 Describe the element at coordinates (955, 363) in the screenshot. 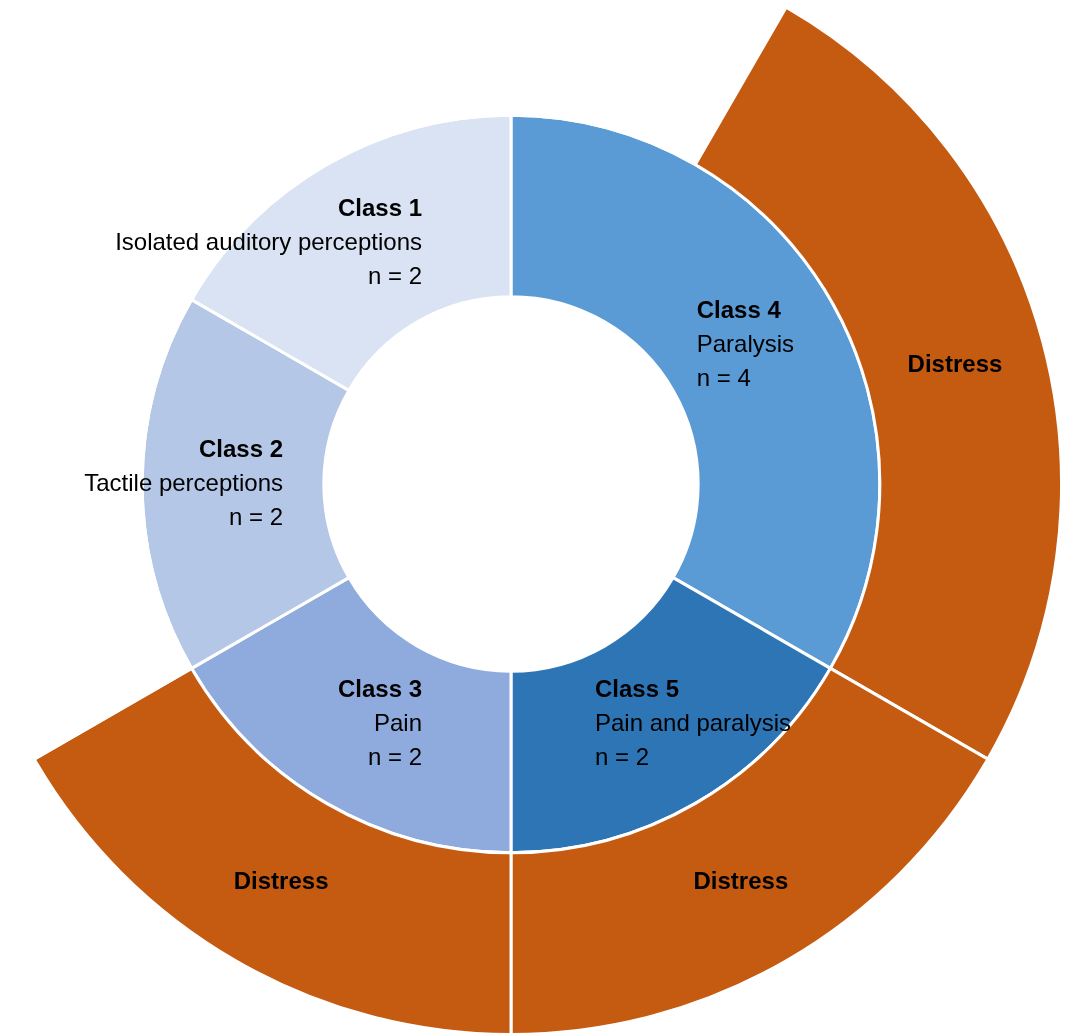

I see `slice-label: Distress` at that location.